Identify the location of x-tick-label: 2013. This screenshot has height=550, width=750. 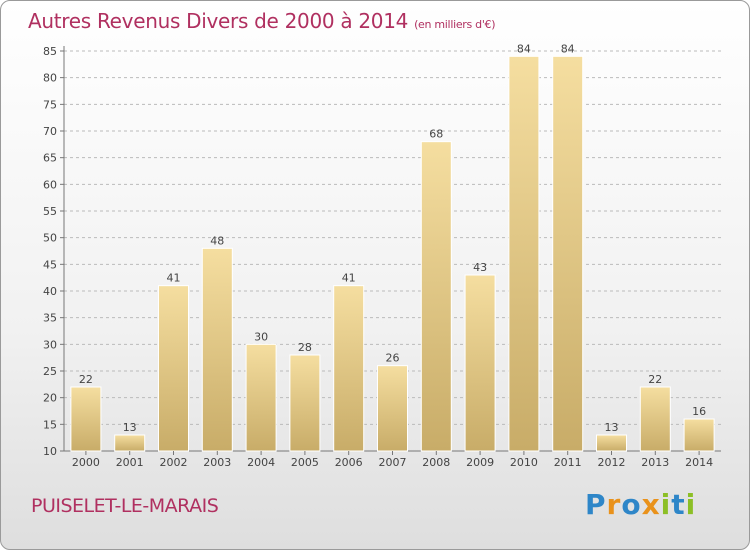
(655, 462).